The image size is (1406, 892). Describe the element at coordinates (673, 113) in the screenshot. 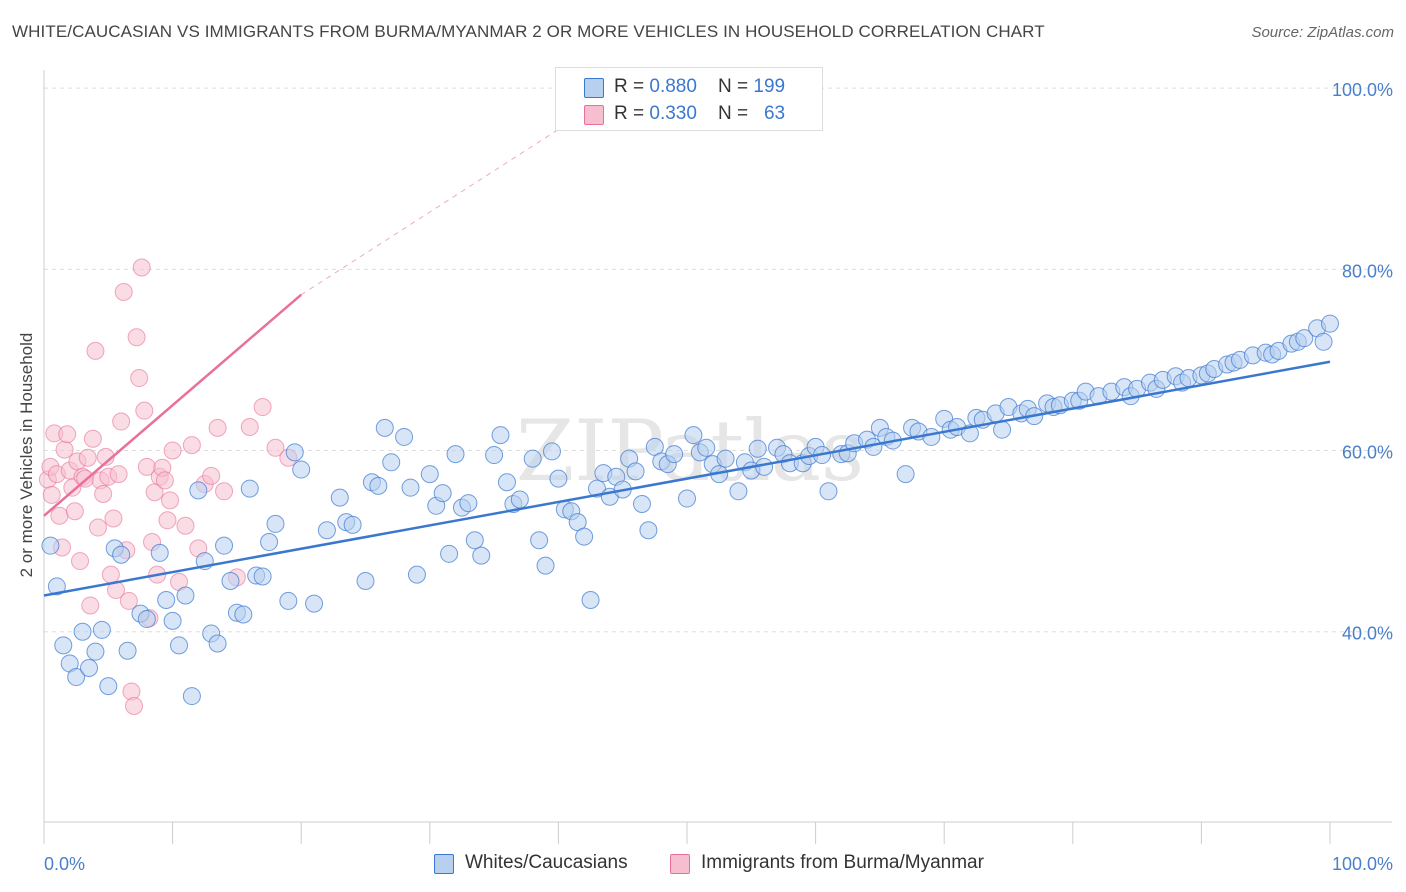

I see `legend-r-value: 0.330` at that location.